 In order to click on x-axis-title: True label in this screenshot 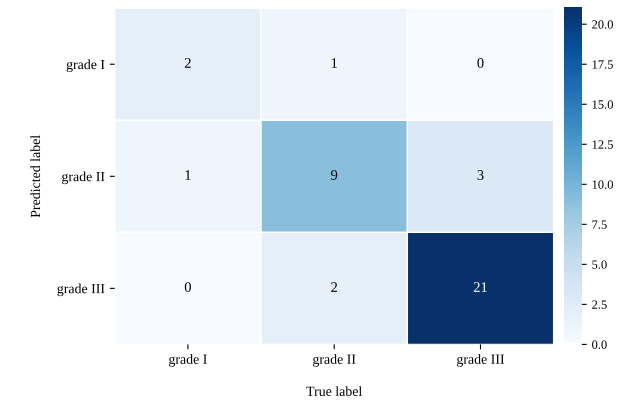, I will do `click(334, 391)`.